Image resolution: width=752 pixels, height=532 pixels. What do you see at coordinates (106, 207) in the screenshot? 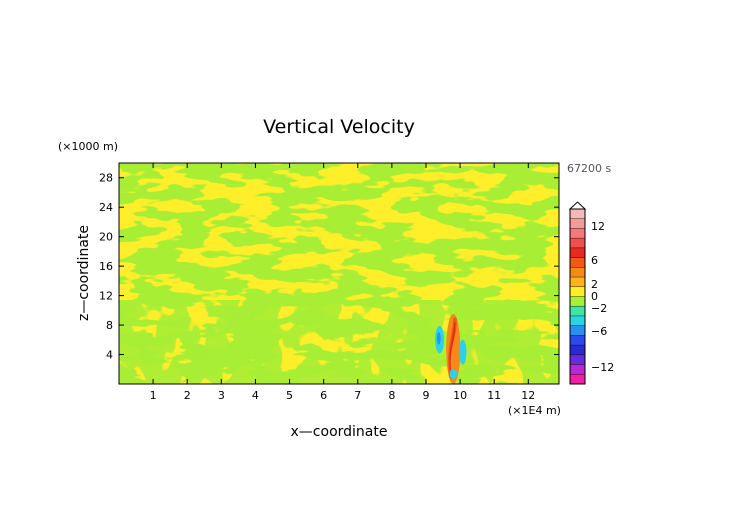
I see `y-tick-label: 24` at bounding box center [106, 207].